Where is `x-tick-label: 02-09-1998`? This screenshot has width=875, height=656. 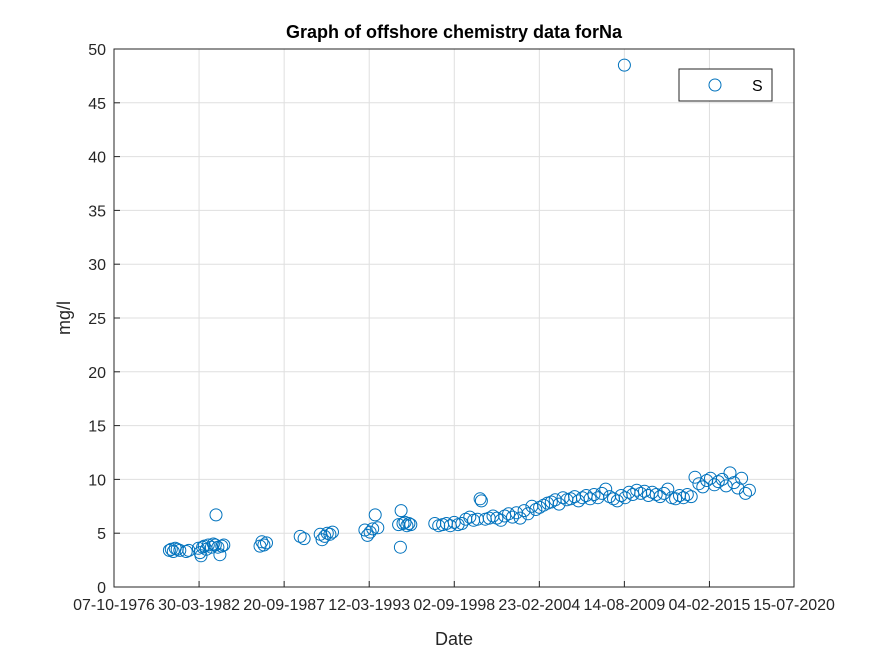
x-tick-label: 02-09-1998 is located at coordinates (454, 605).